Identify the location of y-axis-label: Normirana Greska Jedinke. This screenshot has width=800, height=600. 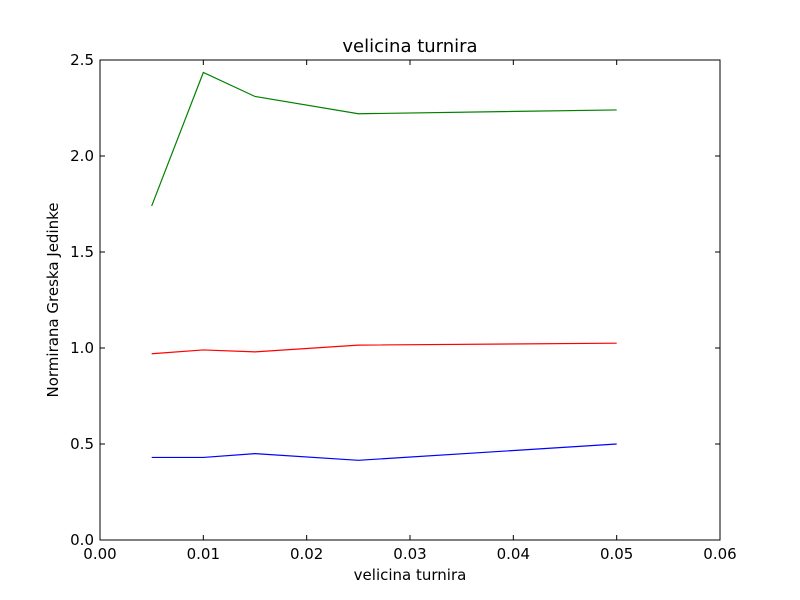
(53, 299).